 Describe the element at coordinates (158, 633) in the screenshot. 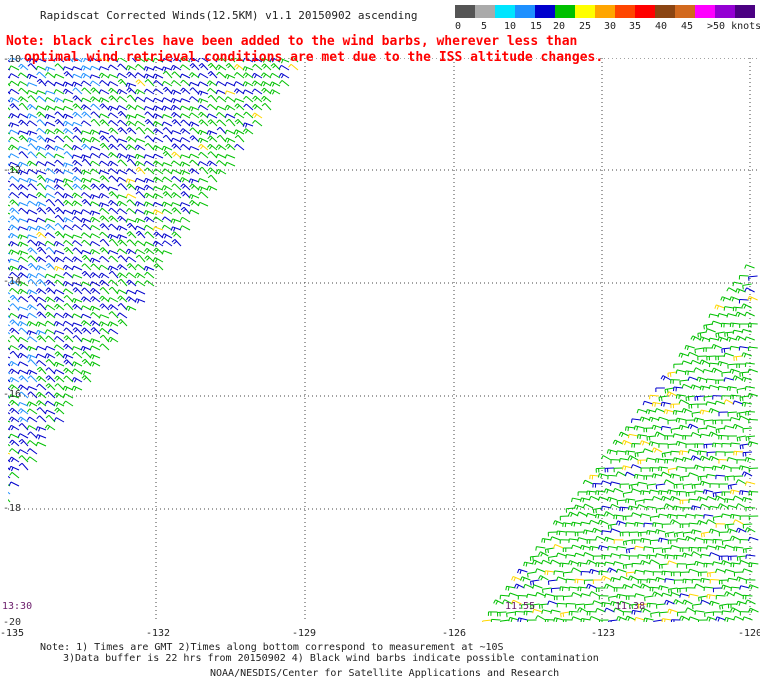

I see `lon-label: -132` at that location.